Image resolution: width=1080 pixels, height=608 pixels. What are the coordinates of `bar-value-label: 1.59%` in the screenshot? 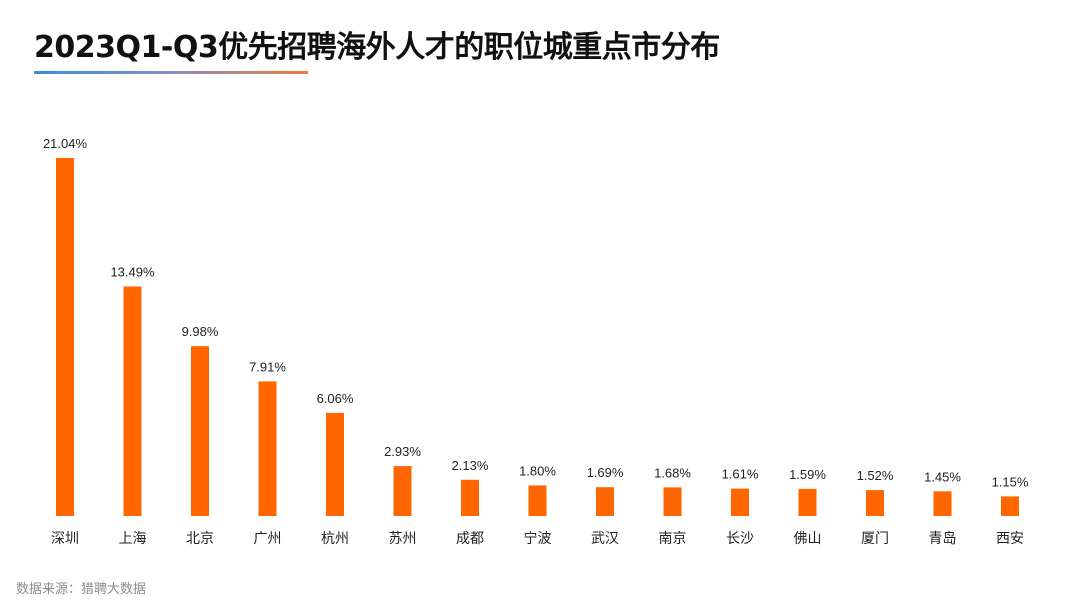 It's located at (807, 474).